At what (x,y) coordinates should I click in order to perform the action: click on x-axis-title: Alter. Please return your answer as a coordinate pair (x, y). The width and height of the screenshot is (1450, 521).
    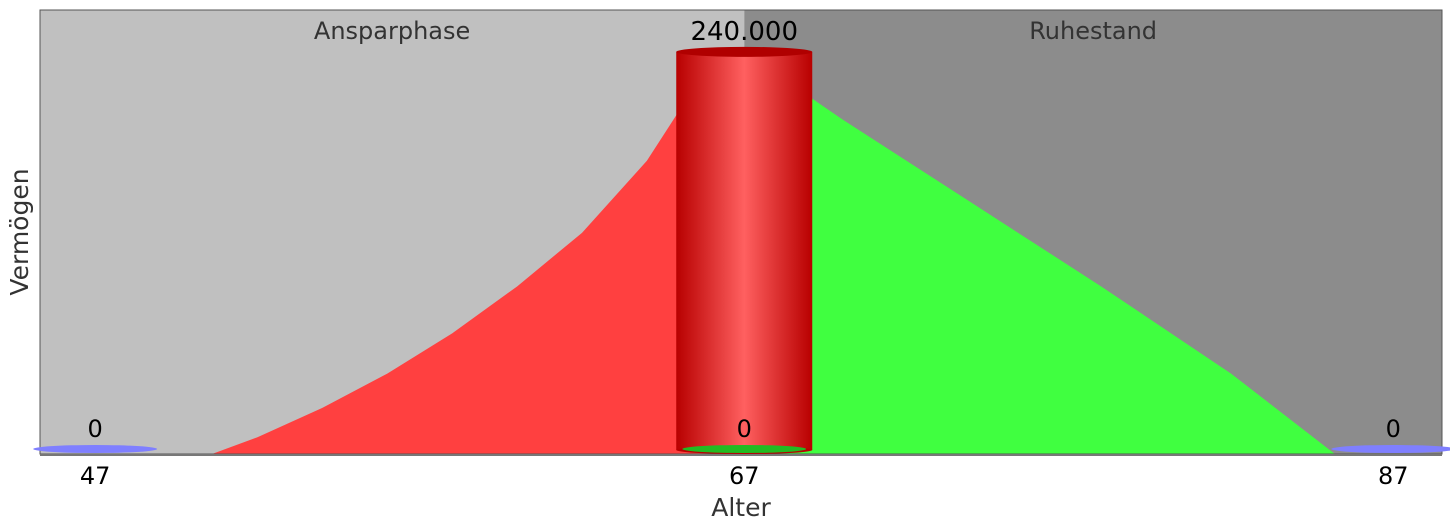
    Looking at the image, I should click on (741, 507).